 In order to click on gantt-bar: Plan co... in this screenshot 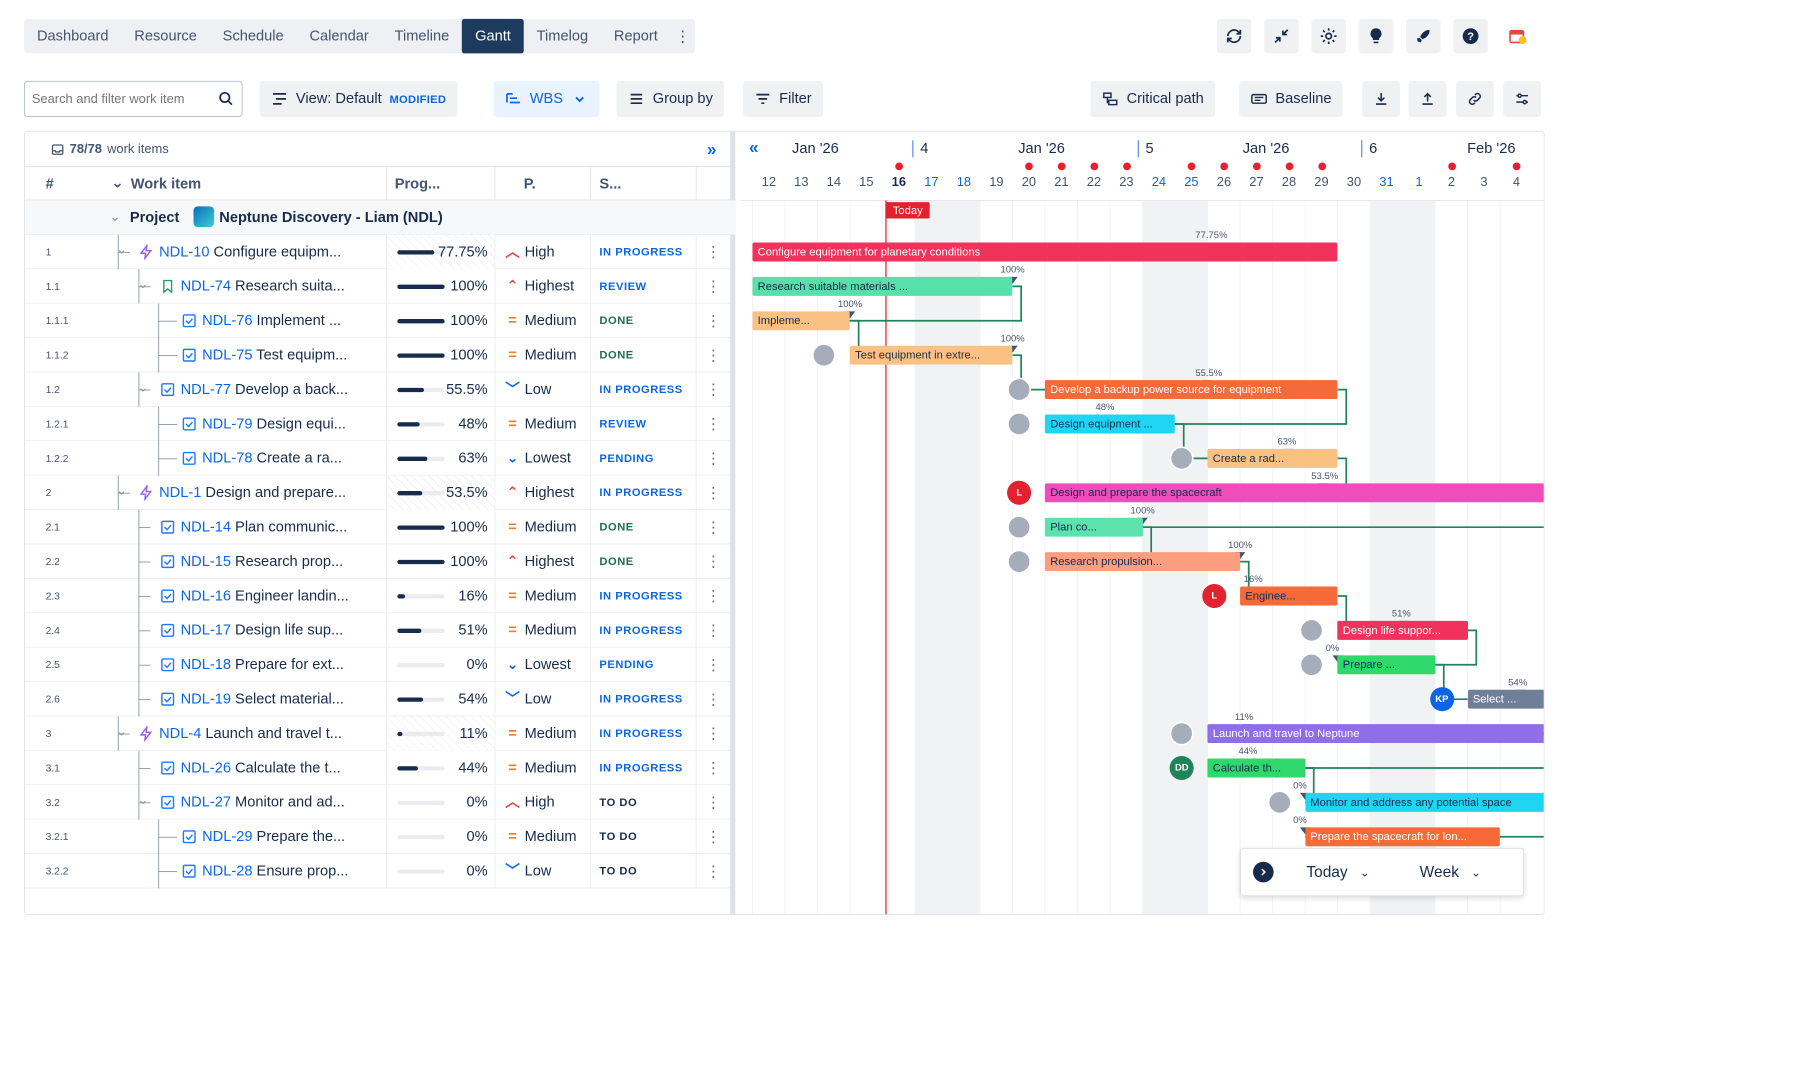, I will do `click(1094, 527)`.